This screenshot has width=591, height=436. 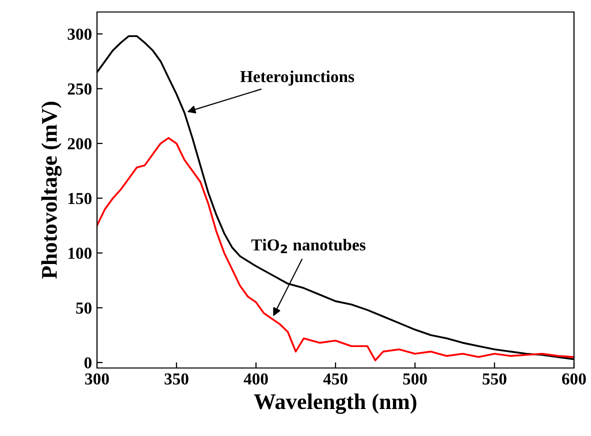 What do you see at coordinates (80, 89) in the screenshot?
I see `y-tick-label: 250` at bounding box center [80, 89].